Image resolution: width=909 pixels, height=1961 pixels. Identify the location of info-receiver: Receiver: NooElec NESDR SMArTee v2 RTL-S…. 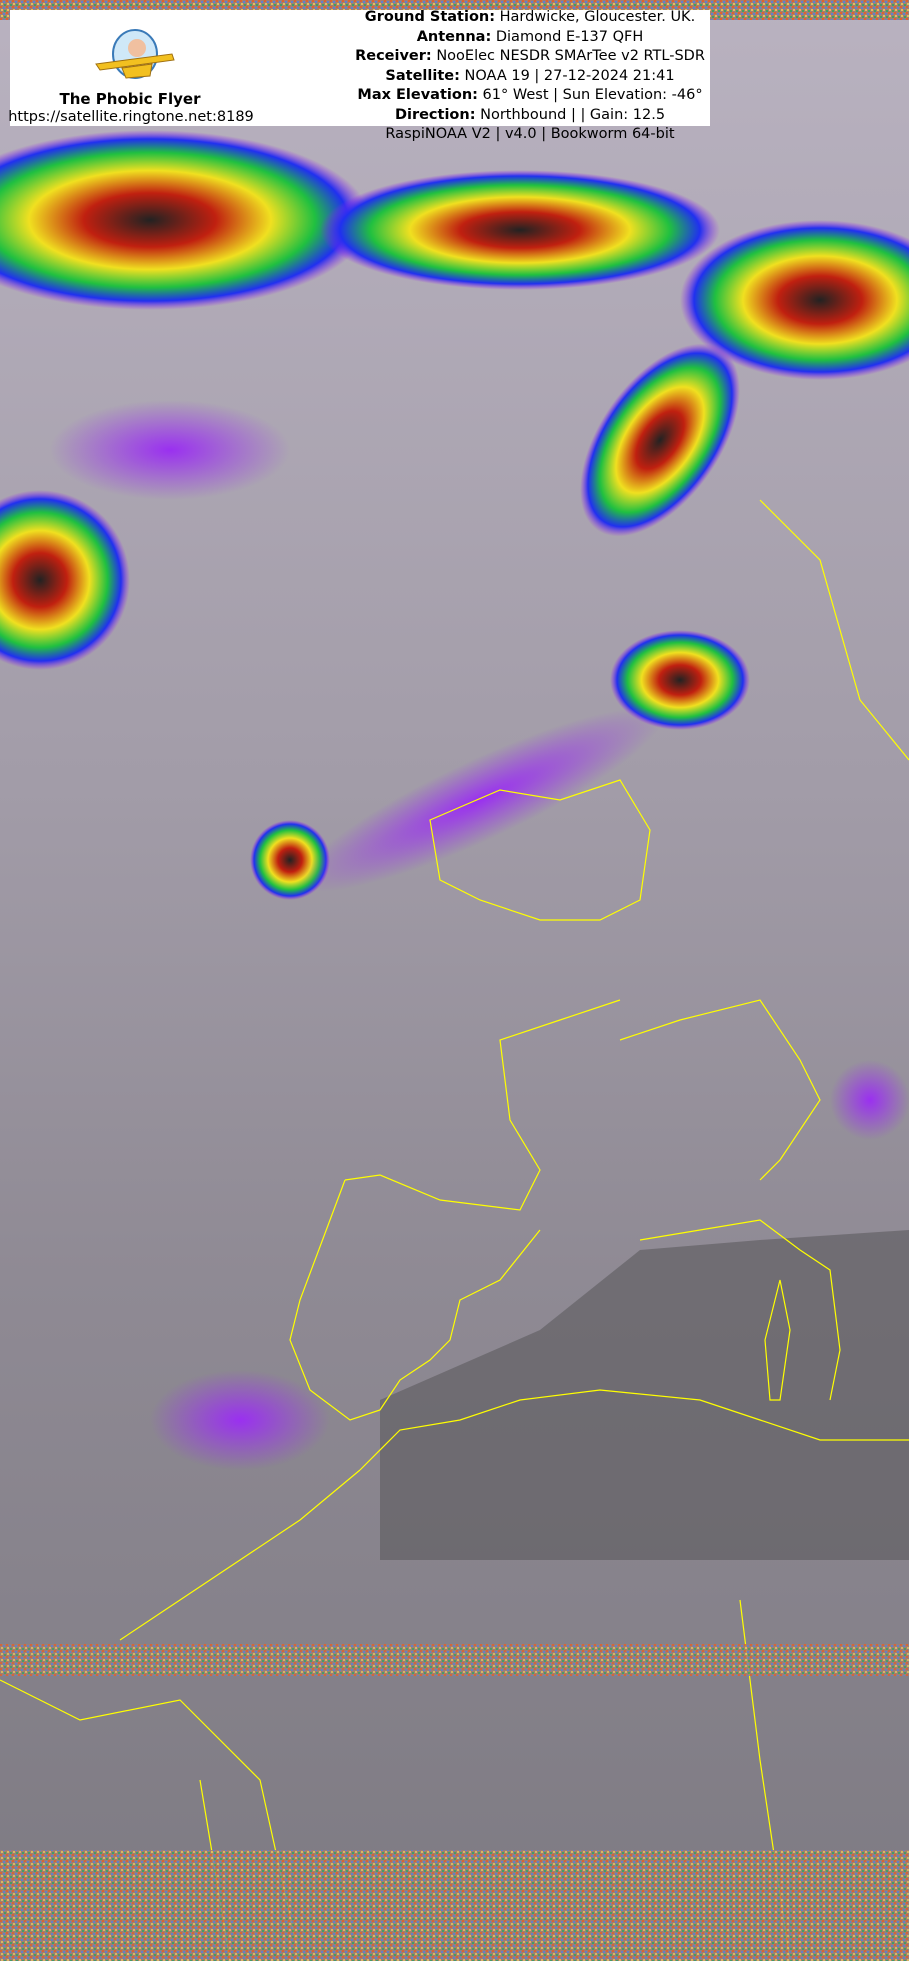
(530, 56).